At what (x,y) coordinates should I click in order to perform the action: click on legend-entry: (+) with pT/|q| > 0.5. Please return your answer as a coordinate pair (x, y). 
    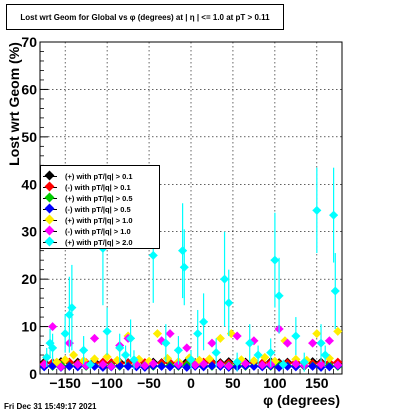
    Looking at the image, I should click on (87, 198).